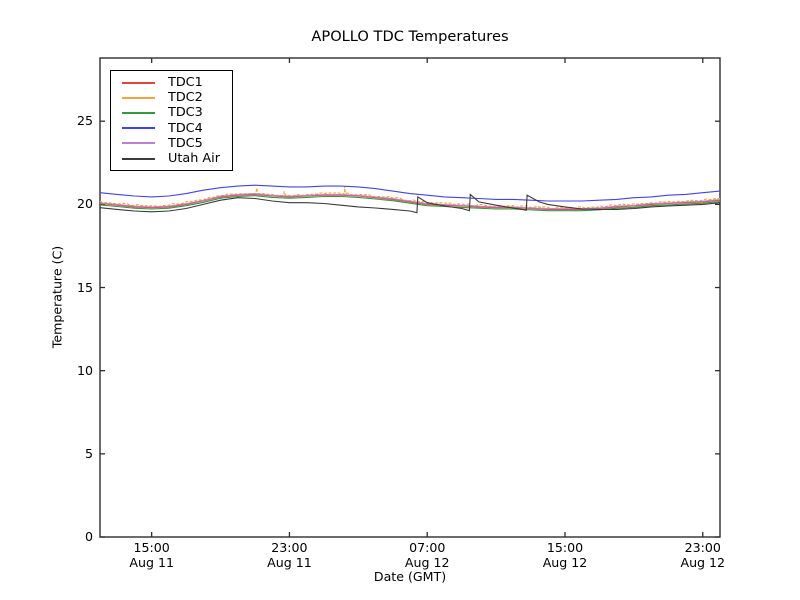  What do you see at coordinates (185, 98) in the screenshot?
I see `legend-label: TDC2` at bounding box center [185, 98].